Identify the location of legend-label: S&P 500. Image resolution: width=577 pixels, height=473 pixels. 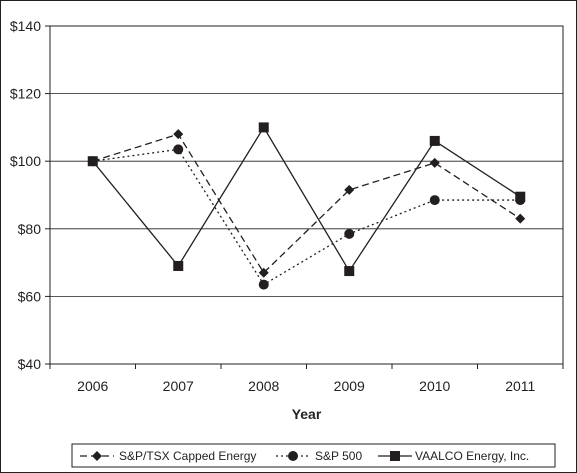
(338, 456).